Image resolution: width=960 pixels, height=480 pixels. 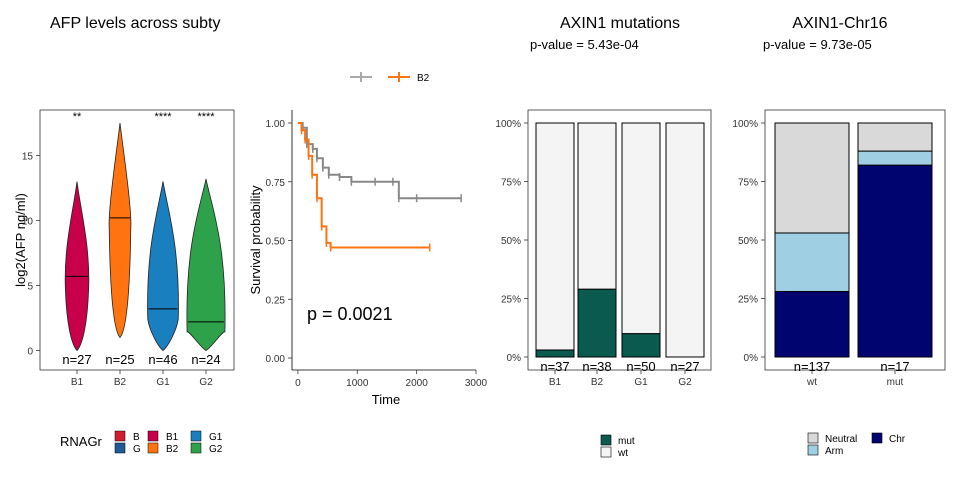 What do you see at coordinates (206, 382) in the screenshot?
I see `afp-x-tick-label: G2` at bounding box center [206, 382].